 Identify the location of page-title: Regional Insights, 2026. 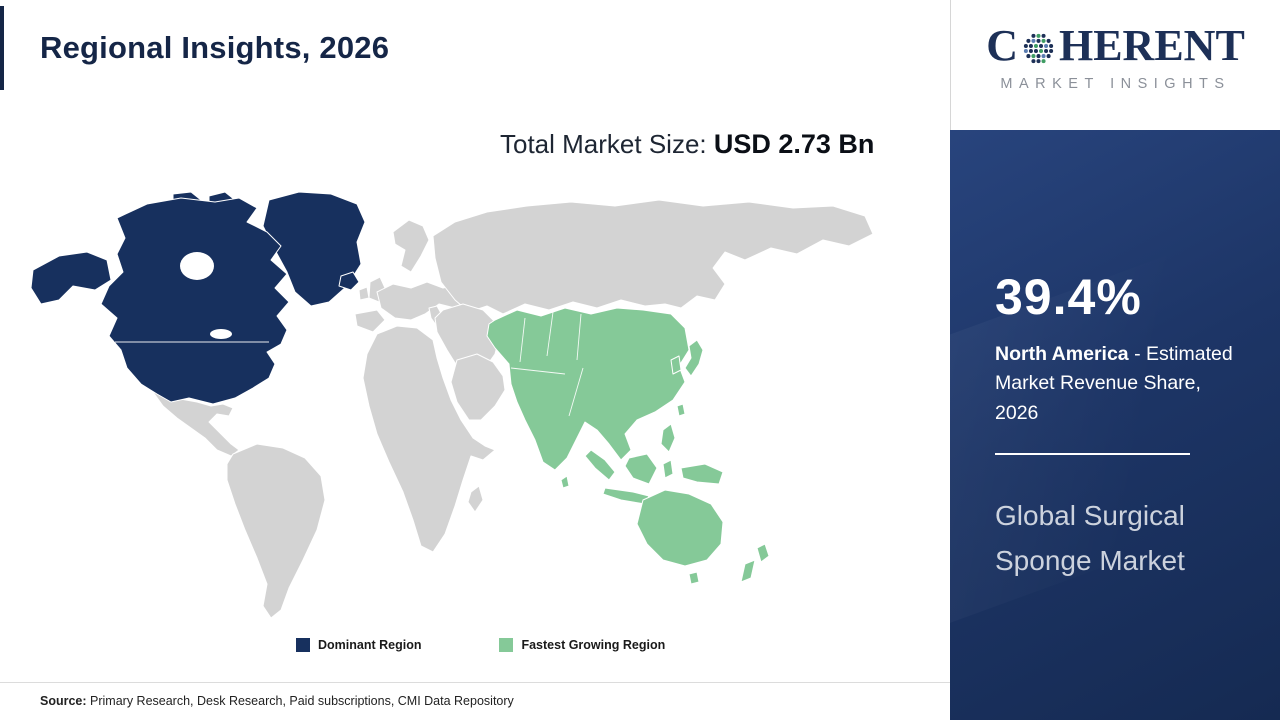
(215, 47).